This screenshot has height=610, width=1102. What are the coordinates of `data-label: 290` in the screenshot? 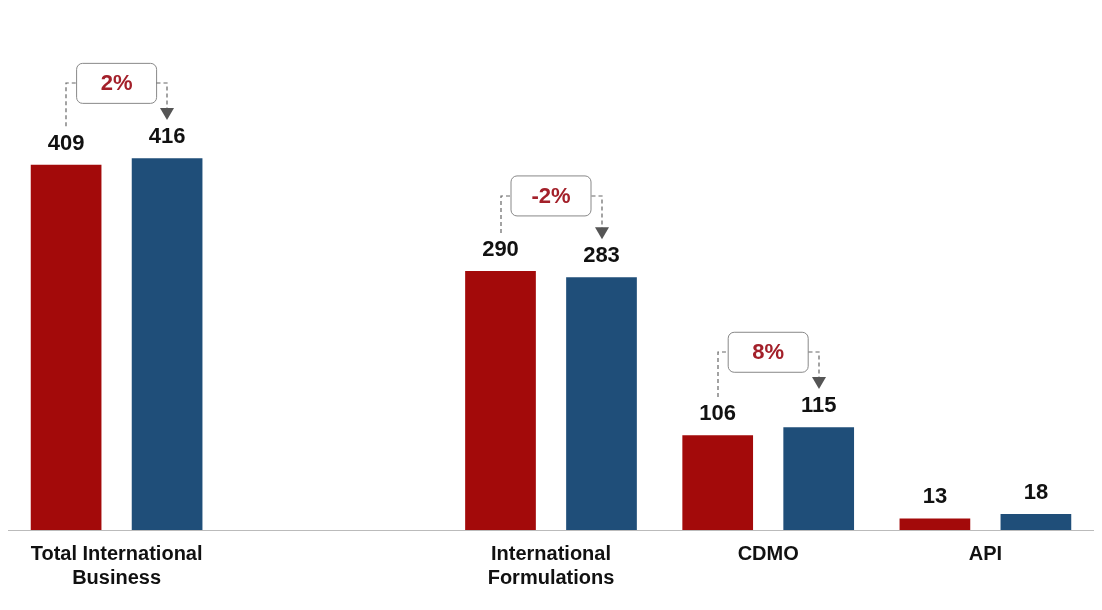 It's located at (500, 248).